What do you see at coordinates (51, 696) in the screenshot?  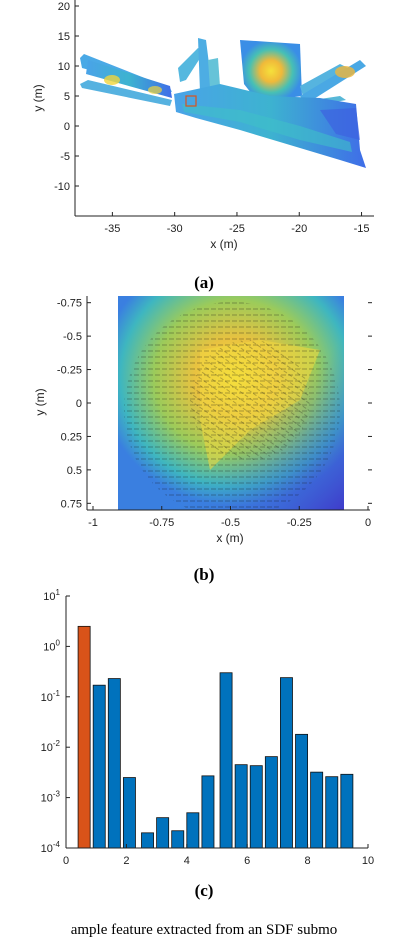 I see `y-tick-label: 10⁻¹` at bounding box center [51, 696].